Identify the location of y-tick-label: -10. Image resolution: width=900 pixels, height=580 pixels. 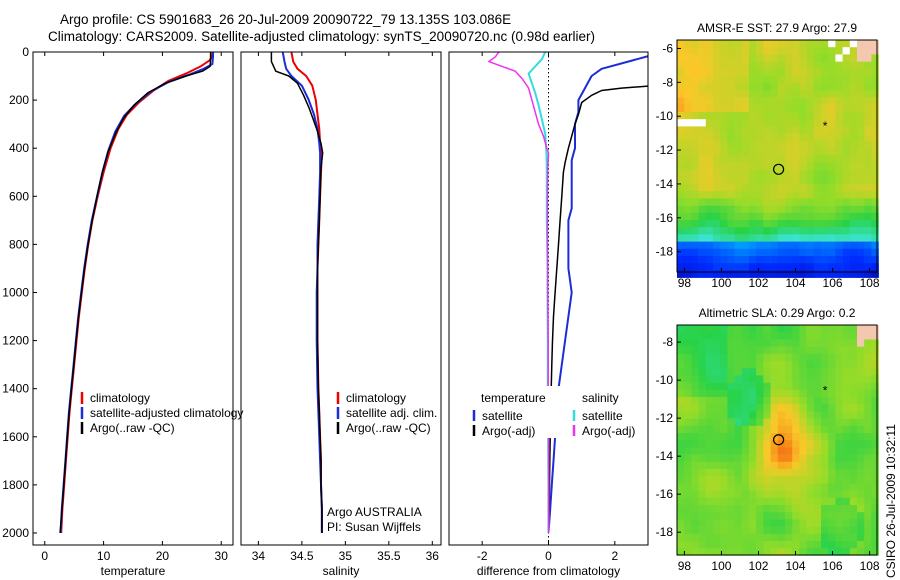
(665, 380).